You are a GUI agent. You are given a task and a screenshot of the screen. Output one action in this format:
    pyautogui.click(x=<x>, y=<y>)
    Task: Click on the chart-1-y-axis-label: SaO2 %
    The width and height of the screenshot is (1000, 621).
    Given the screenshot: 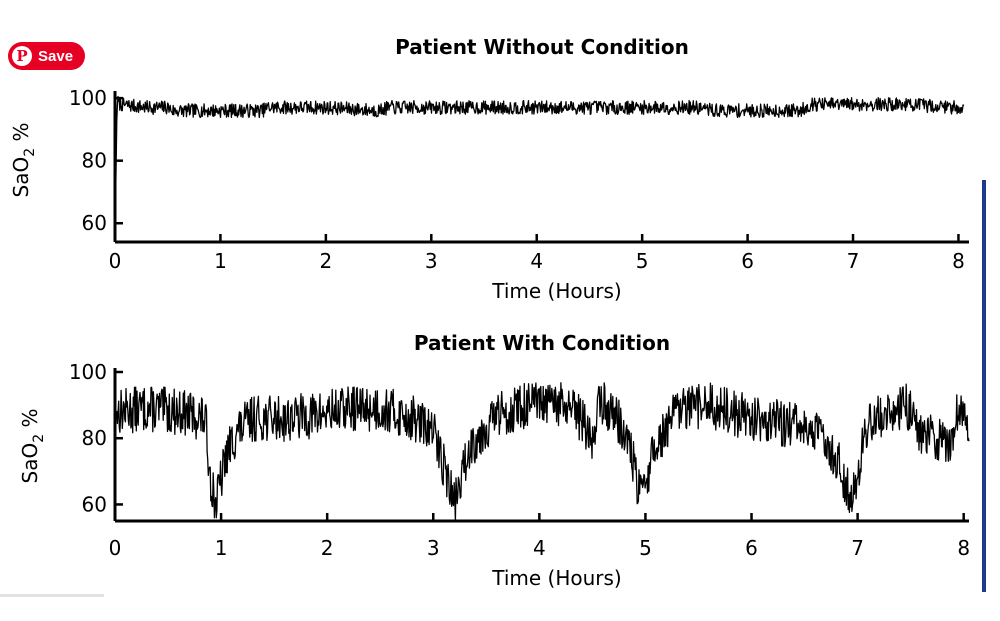 What is the action you would take?
    pyautogui.click(x=23, y=160)
    